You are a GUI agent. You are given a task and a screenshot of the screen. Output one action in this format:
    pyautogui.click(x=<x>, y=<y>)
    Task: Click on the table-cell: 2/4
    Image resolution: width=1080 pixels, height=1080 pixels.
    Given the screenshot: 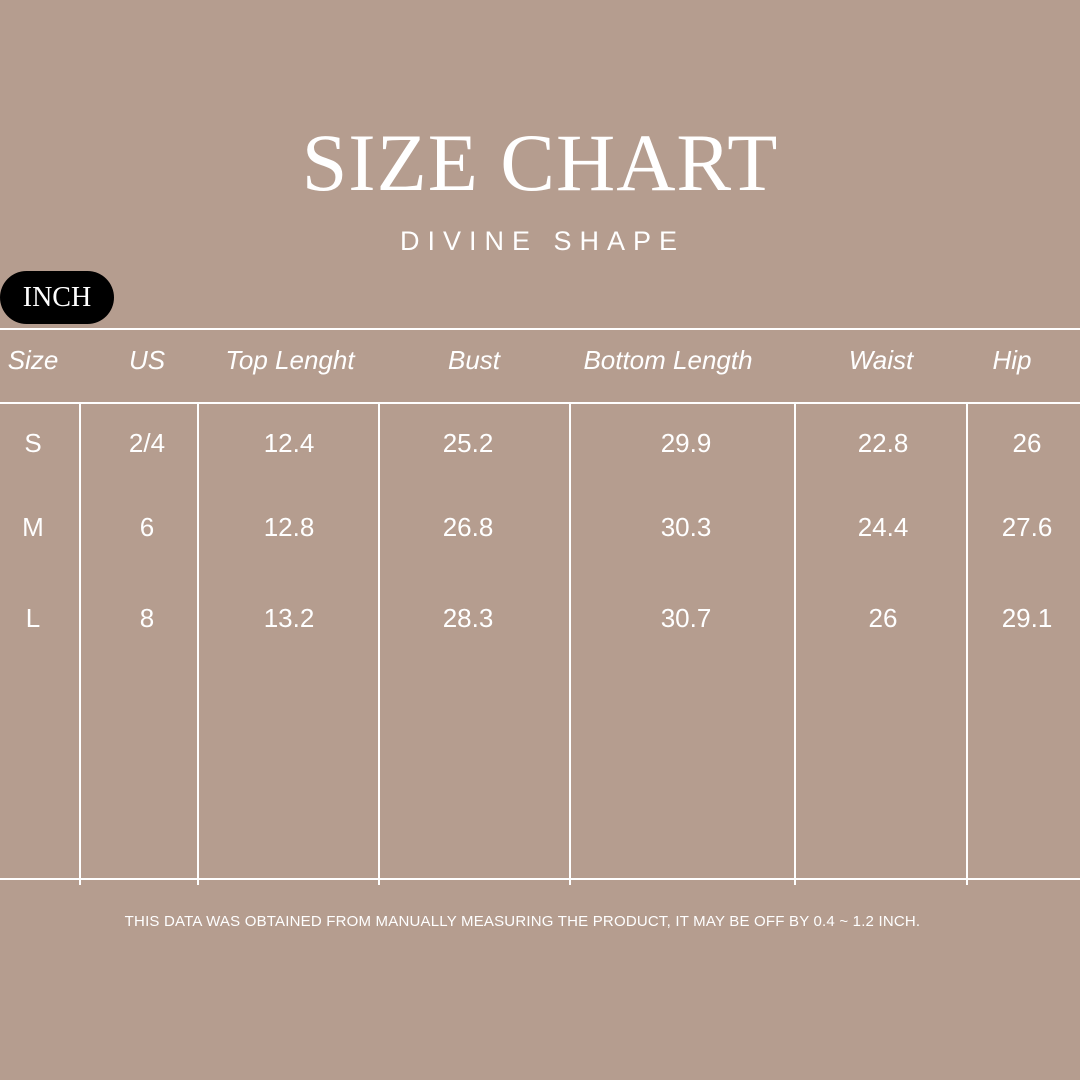 What is the action you would take?
    pyautogui.click(x=147, y=443)
    